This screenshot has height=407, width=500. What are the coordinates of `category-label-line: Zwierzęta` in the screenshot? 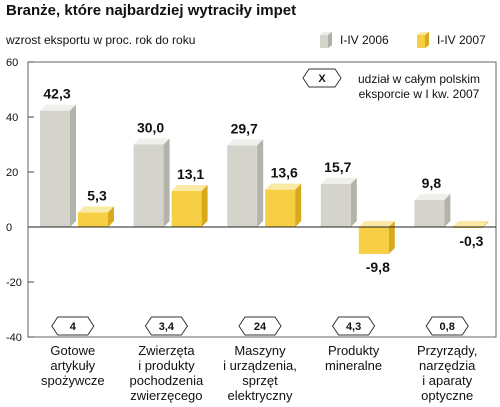 It's located at (166, 350).